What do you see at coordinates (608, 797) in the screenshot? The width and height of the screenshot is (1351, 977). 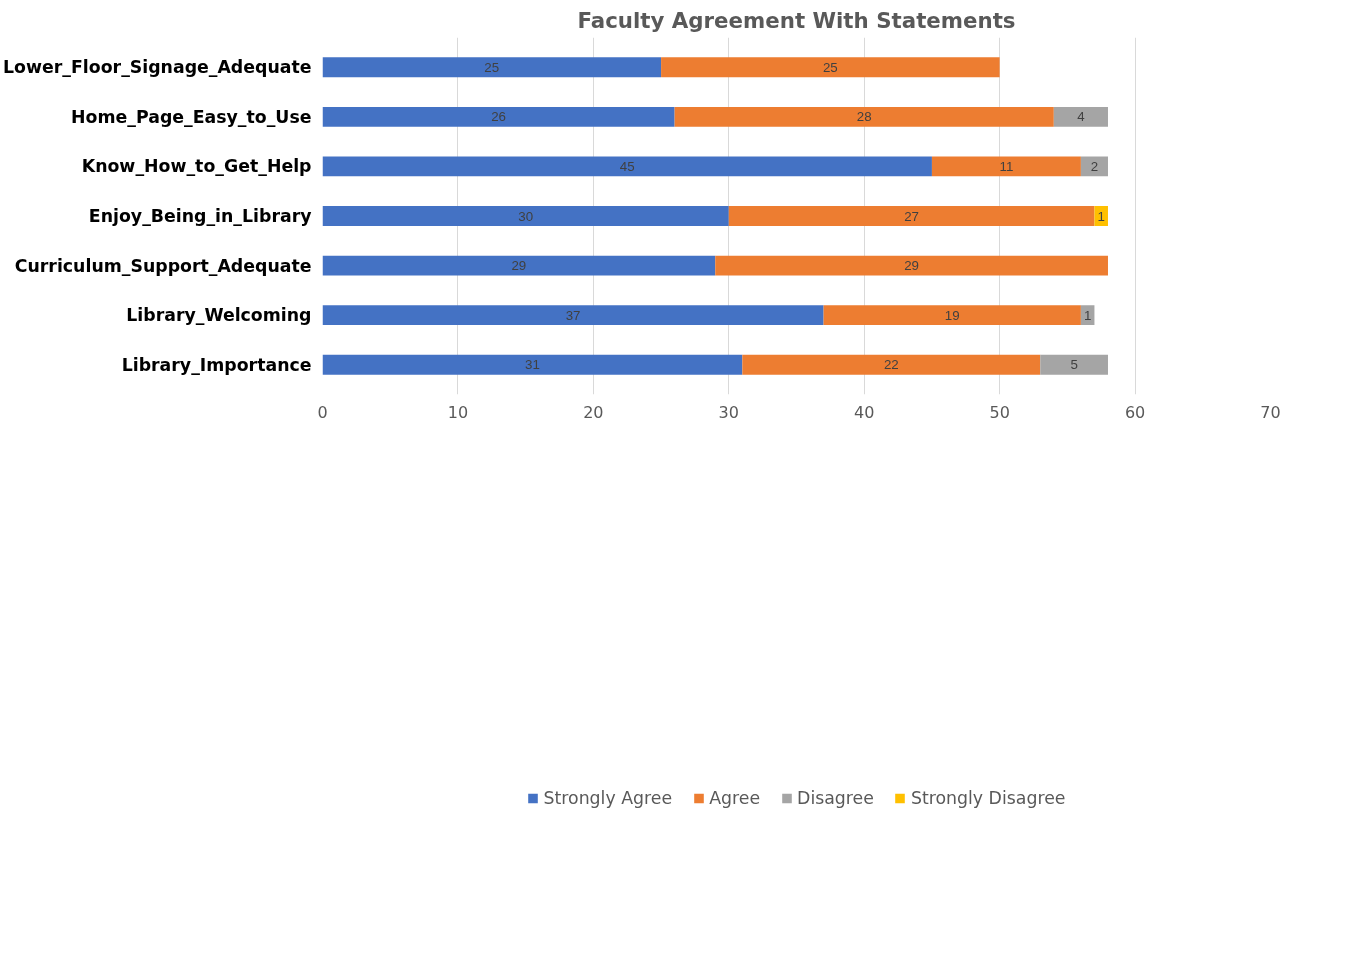 I see `legend-label: Strongly Agree` at bounding box center [608, 797].